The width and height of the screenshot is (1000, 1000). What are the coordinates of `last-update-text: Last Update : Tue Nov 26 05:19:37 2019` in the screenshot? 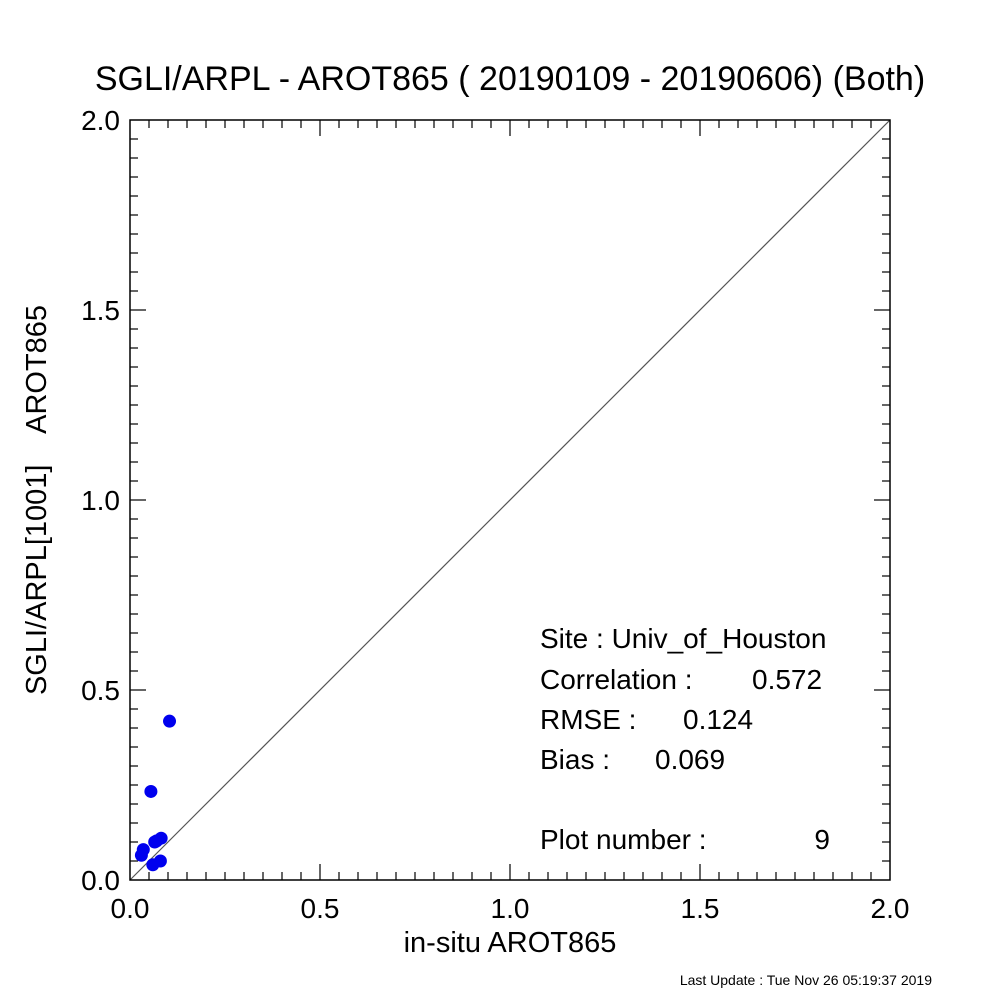 It's located at (806, 980).